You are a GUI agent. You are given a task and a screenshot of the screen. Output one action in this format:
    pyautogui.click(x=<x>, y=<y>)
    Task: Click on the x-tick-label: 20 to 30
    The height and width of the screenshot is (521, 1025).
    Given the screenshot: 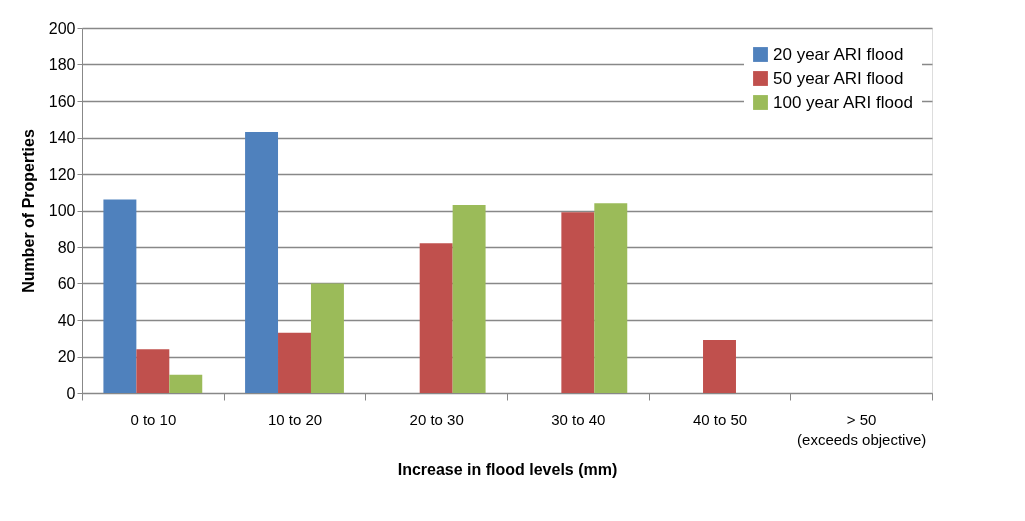 What is the action you would take?
    pyautogui.click(x=436, y=419)
    